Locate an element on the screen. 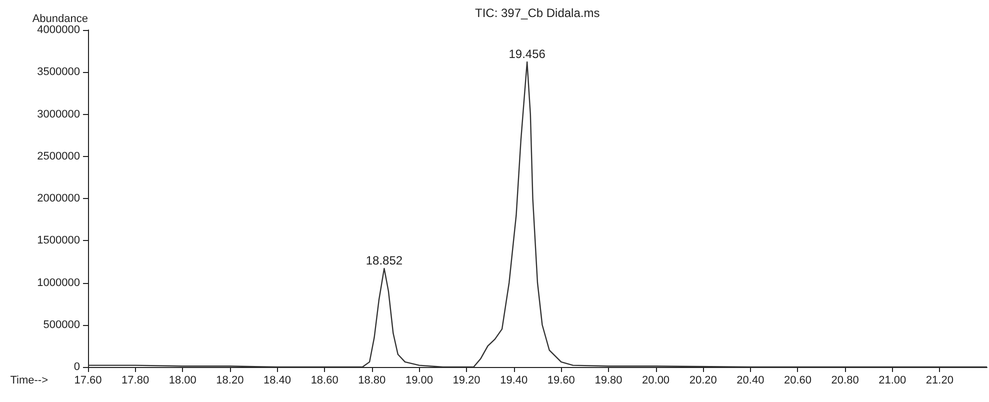 Image resolution: width=989 pixels, height=402 pixels. x-tick-label: 18.20 is located at coordinates (230, 380).